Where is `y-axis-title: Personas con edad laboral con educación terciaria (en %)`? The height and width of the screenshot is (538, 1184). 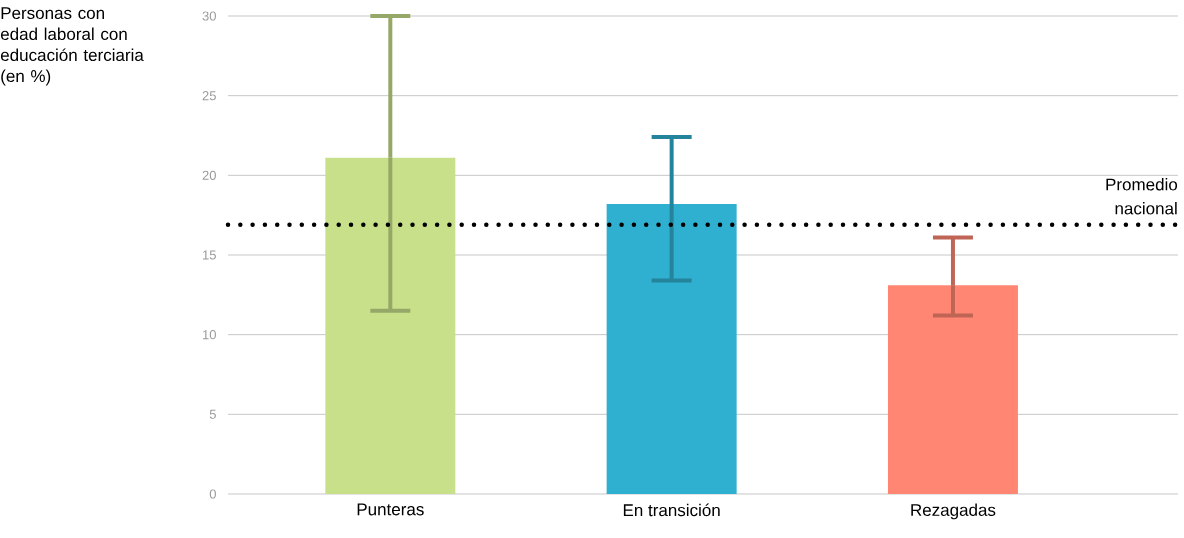
y-axis-title: Personas con edad laboral con educación terciaria (en %) is located at coordinates (72, 46).